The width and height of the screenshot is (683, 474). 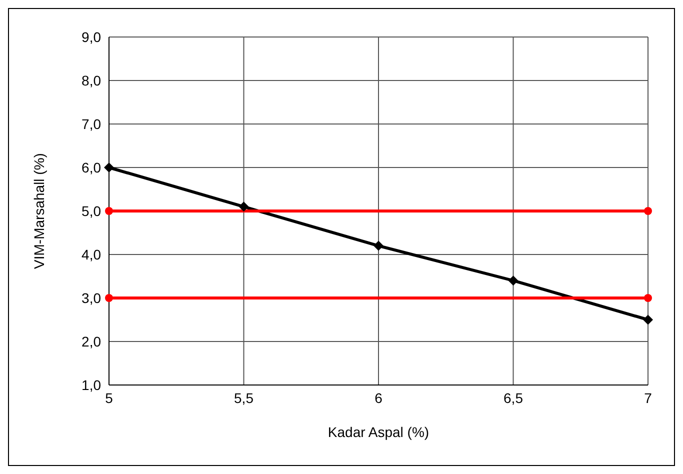 What do you see at coordinates (92, 254) in the screenshot?
I see `y-tick-label: 4,0` at bounding box center [92, 254].